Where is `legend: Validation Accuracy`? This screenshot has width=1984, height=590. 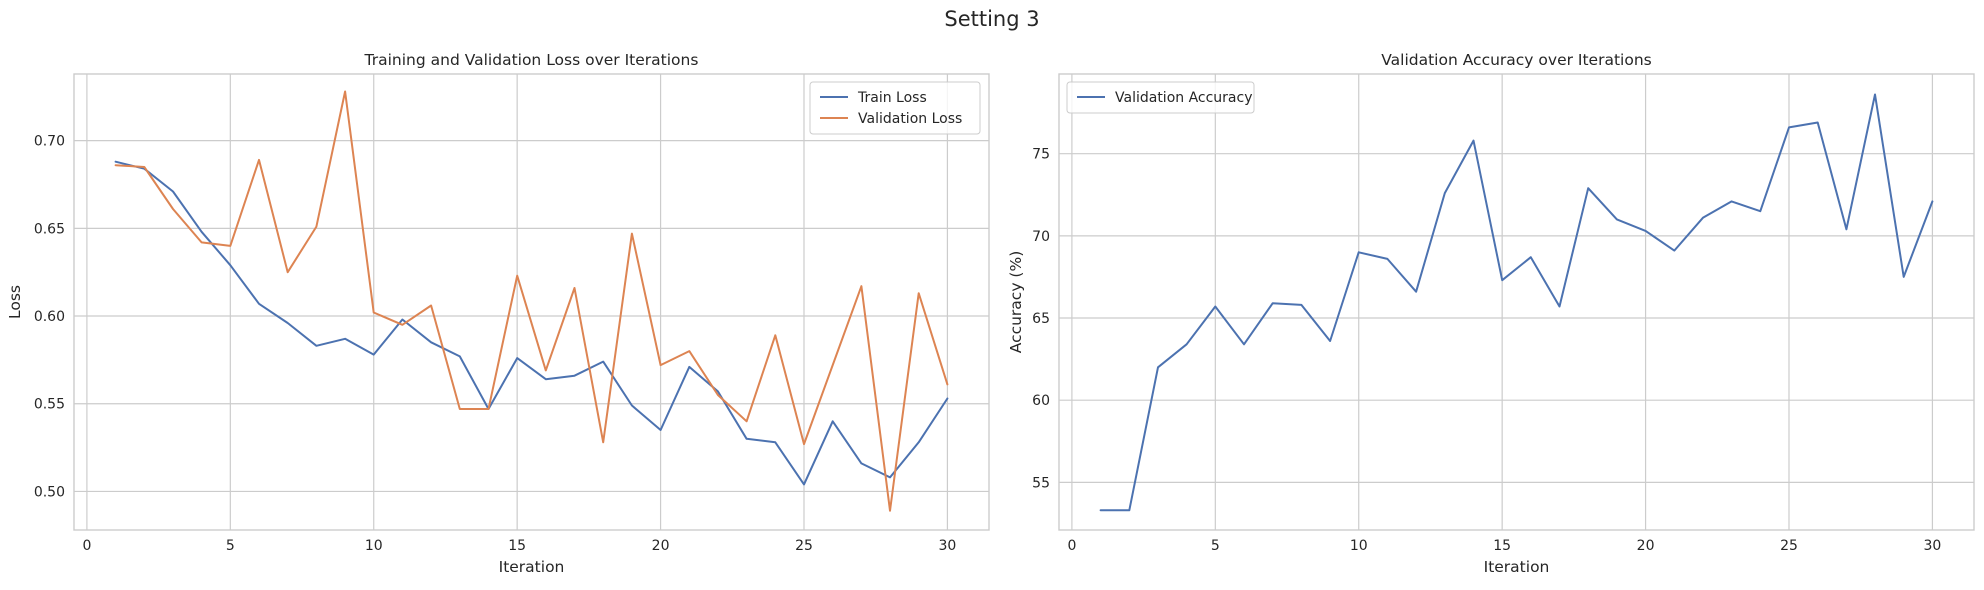
legend: Validation Accuracy is located at coordinates (1160, 97).